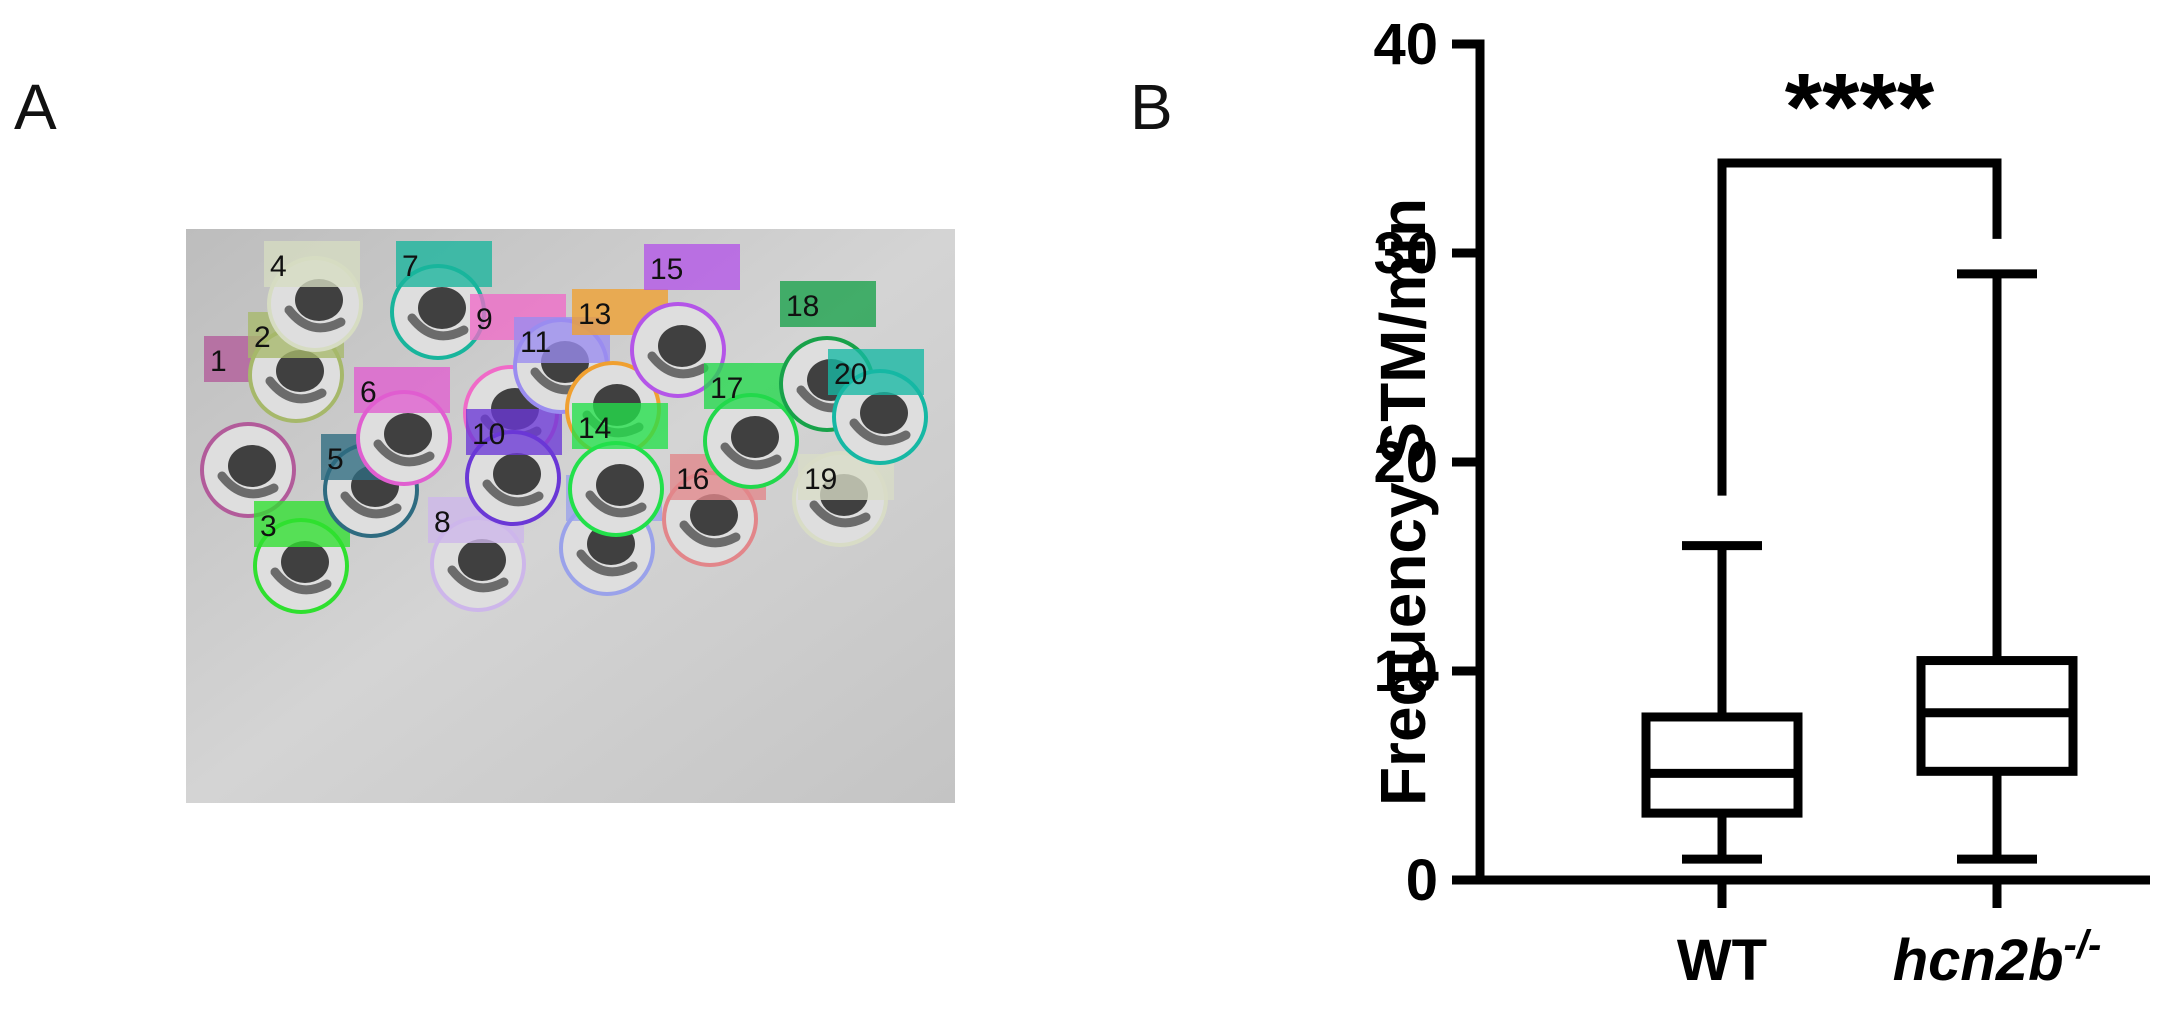 The height and width of the screenshot is (1012, 2181). I want to click on egg-number-label: 20, so click(850, 374).